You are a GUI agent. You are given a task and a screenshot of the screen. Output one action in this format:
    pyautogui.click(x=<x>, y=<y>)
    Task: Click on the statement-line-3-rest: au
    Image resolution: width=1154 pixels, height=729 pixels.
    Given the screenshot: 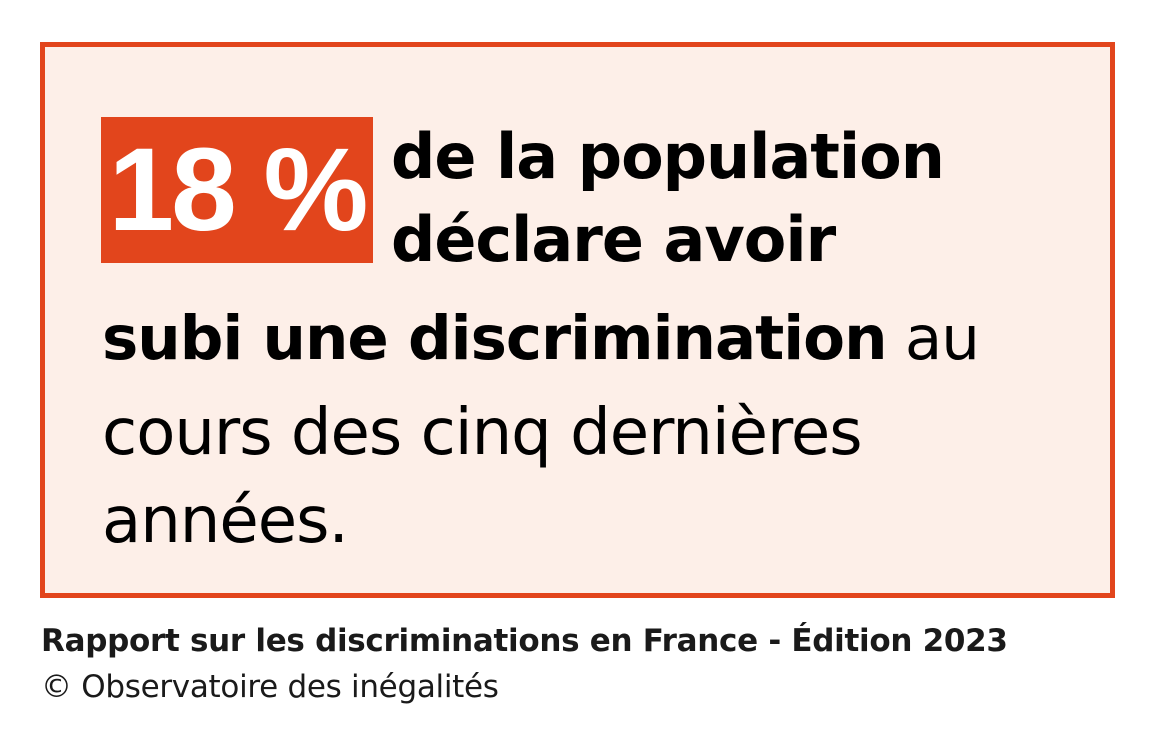 What is the action you would take?
    pyautogui.click(x=933, y=338)
    